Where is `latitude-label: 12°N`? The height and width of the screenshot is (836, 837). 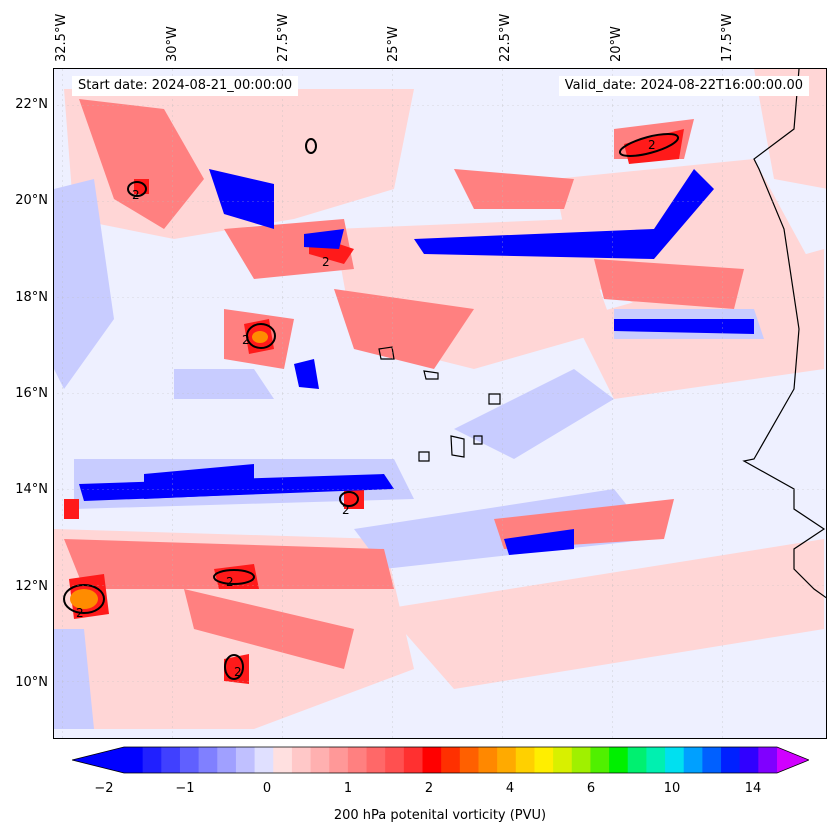
latitude-label: 12°N is located at coordinates (31, 586).